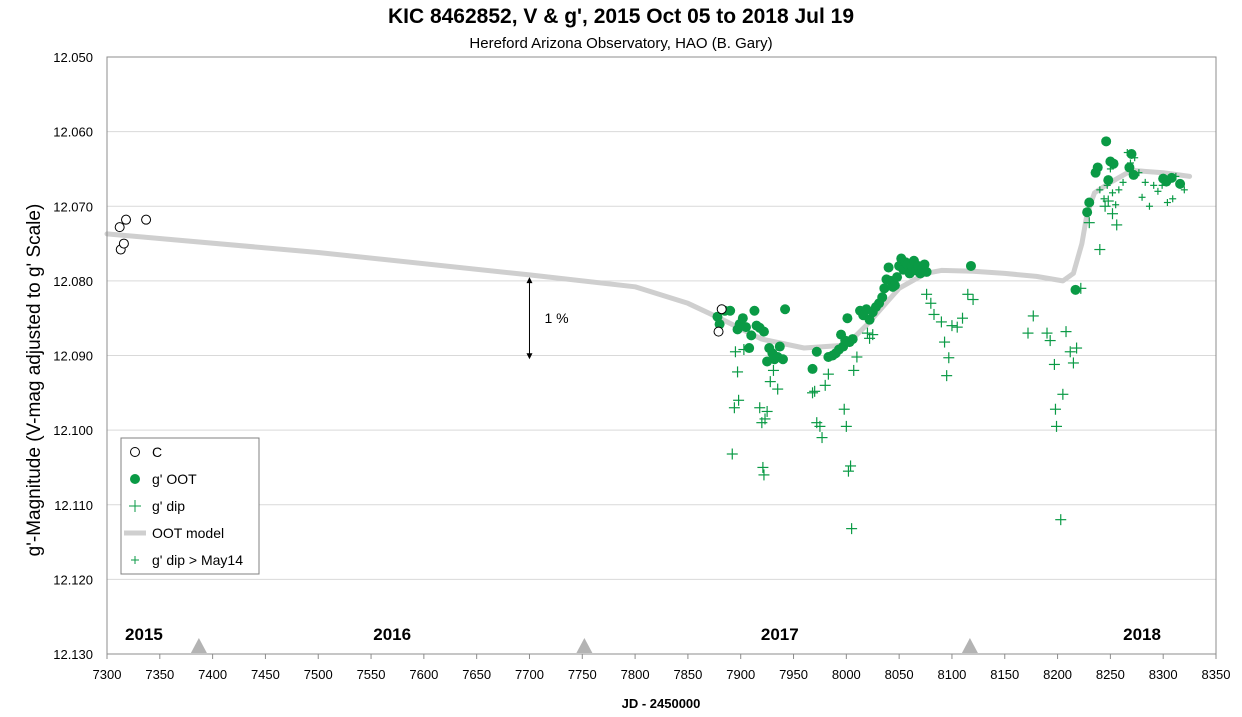 This screenshot has height=717, width=1242. Describe the element at coordinates (190, 506) in the screenshot. I see `legend: C g' OOT g' dip OOT model g' dip > May14` at that location.